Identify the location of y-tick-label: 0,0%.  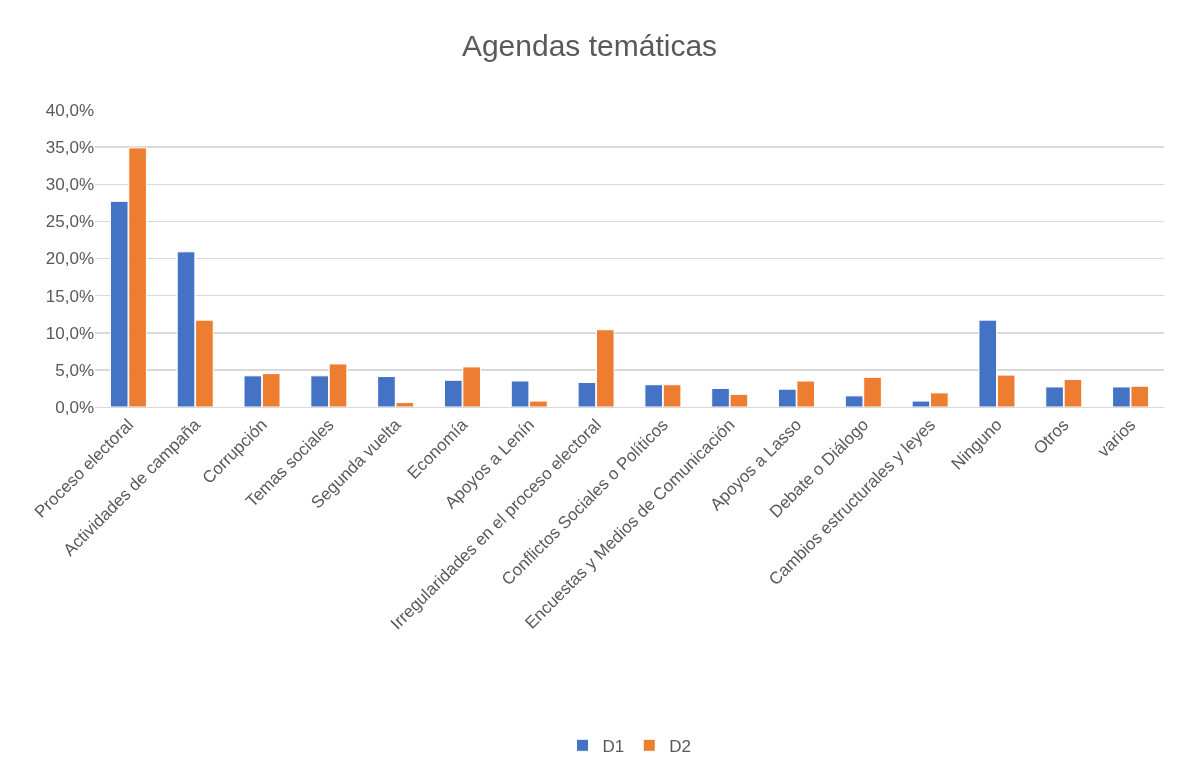
(74, 407).